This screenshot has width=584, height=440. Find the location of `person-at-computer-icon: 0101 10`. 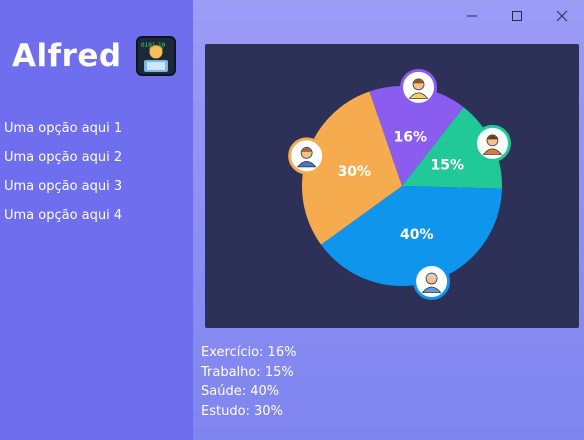

person-at-computer-icon: 0101 10 is located at coordinates (155, 56).